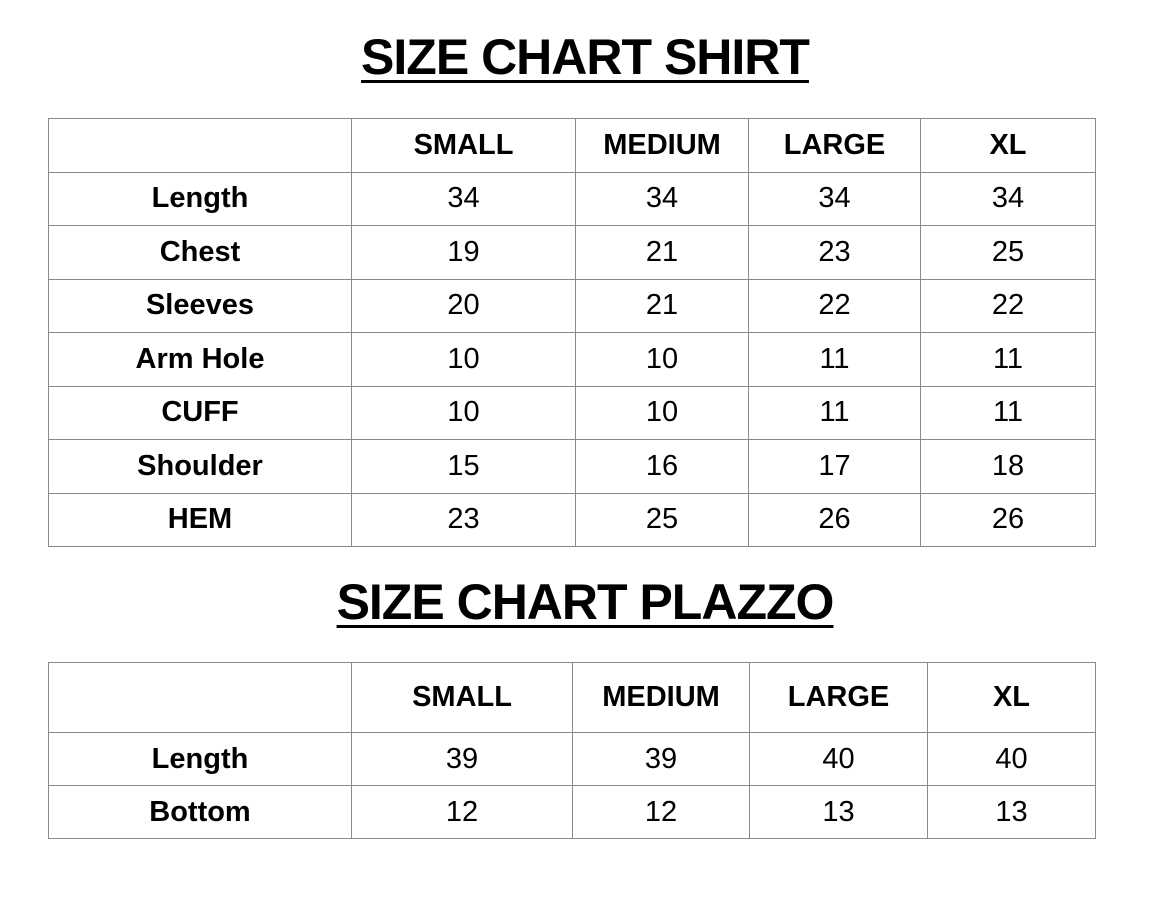 The image size is (1170, 921). Describe the element at coordinates (662, 466) in the screenshot. I see `size-value: 16` at that location.